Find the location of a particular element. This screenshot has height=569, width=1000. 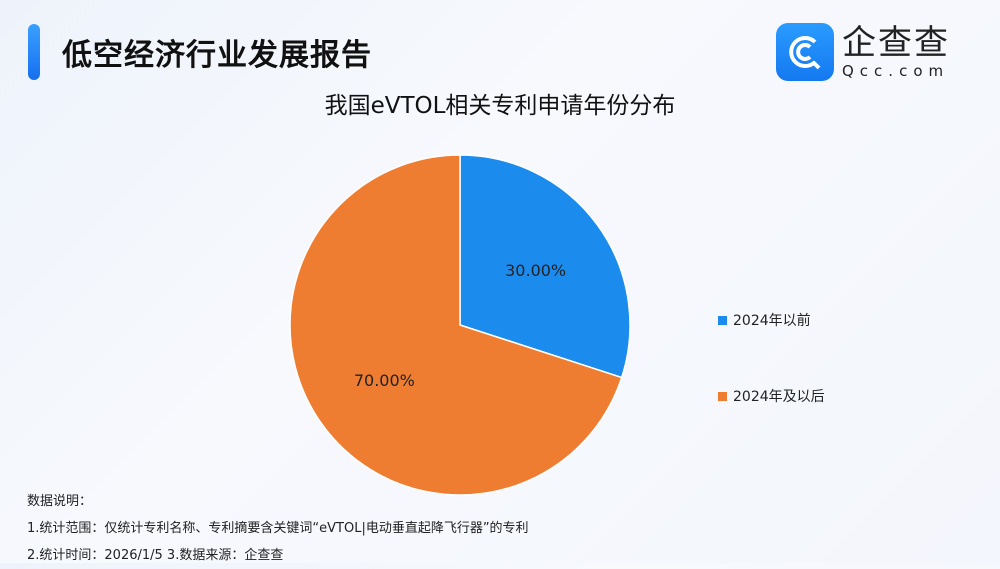

legend-item-0: 2024年以前 is located at coordinates (764, 320).